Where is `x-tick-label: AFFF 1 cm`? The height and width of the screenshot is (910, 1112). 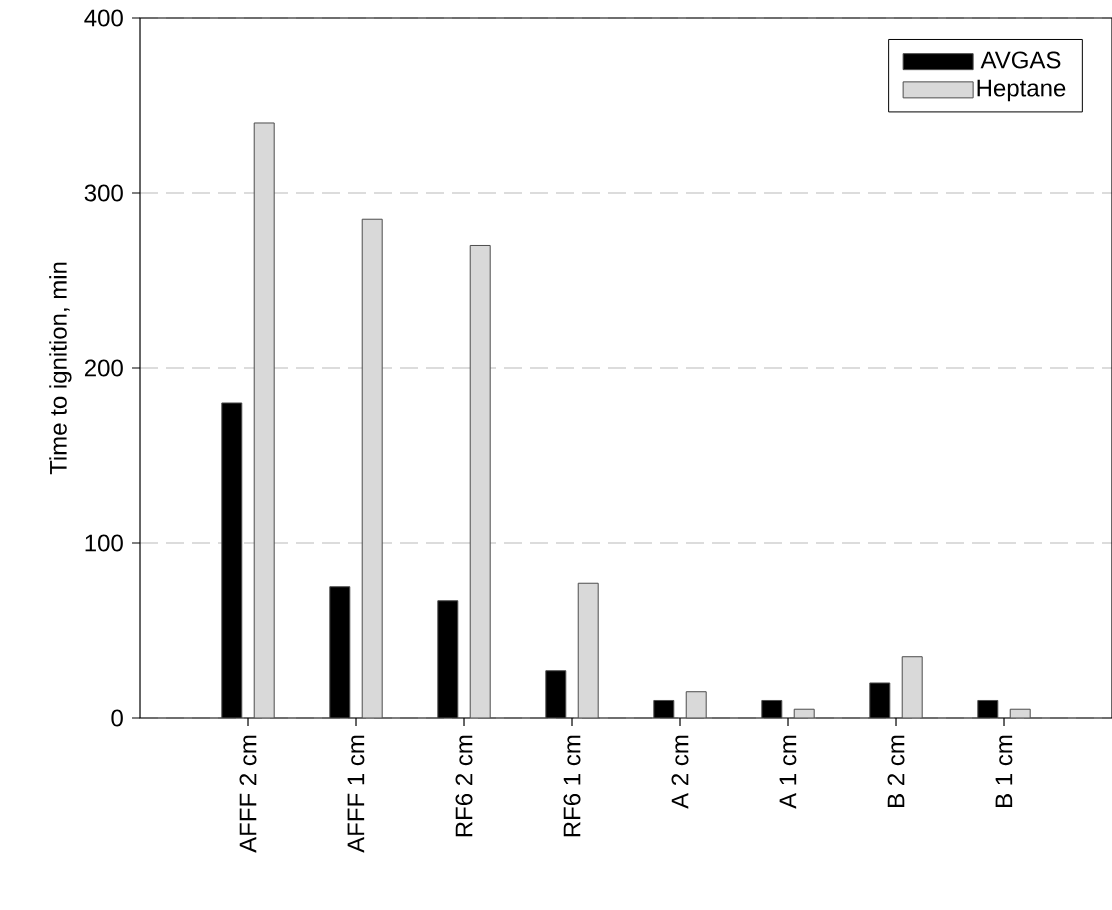
x-tick-label: AFFF 1 cm is located at coordinates (356, 794).